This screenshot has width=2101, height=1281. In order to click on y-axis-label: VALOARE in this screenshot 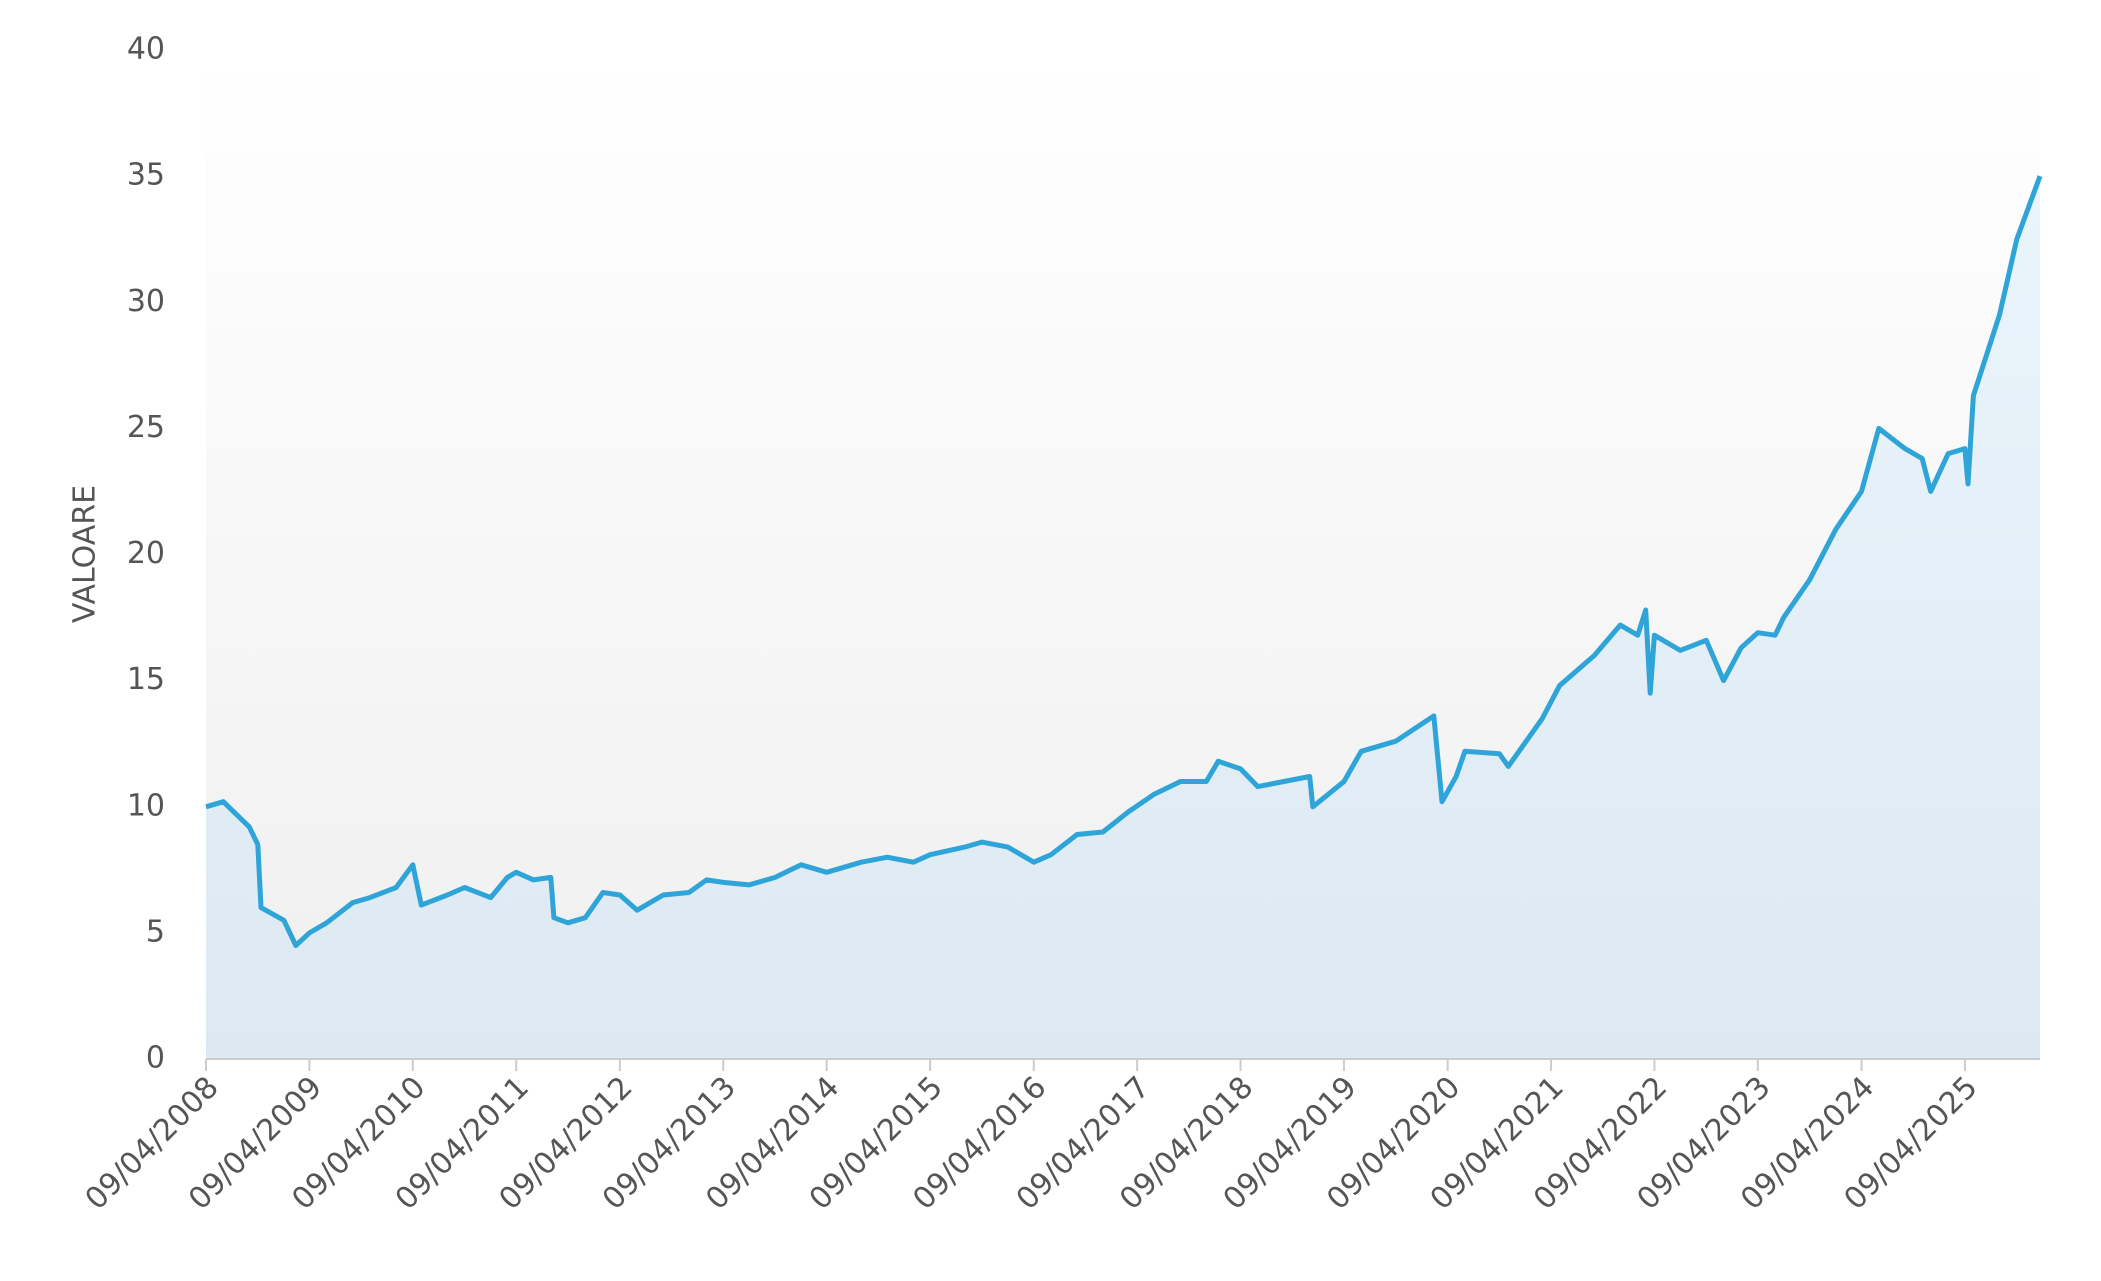, I will do `click(85, 554)`.